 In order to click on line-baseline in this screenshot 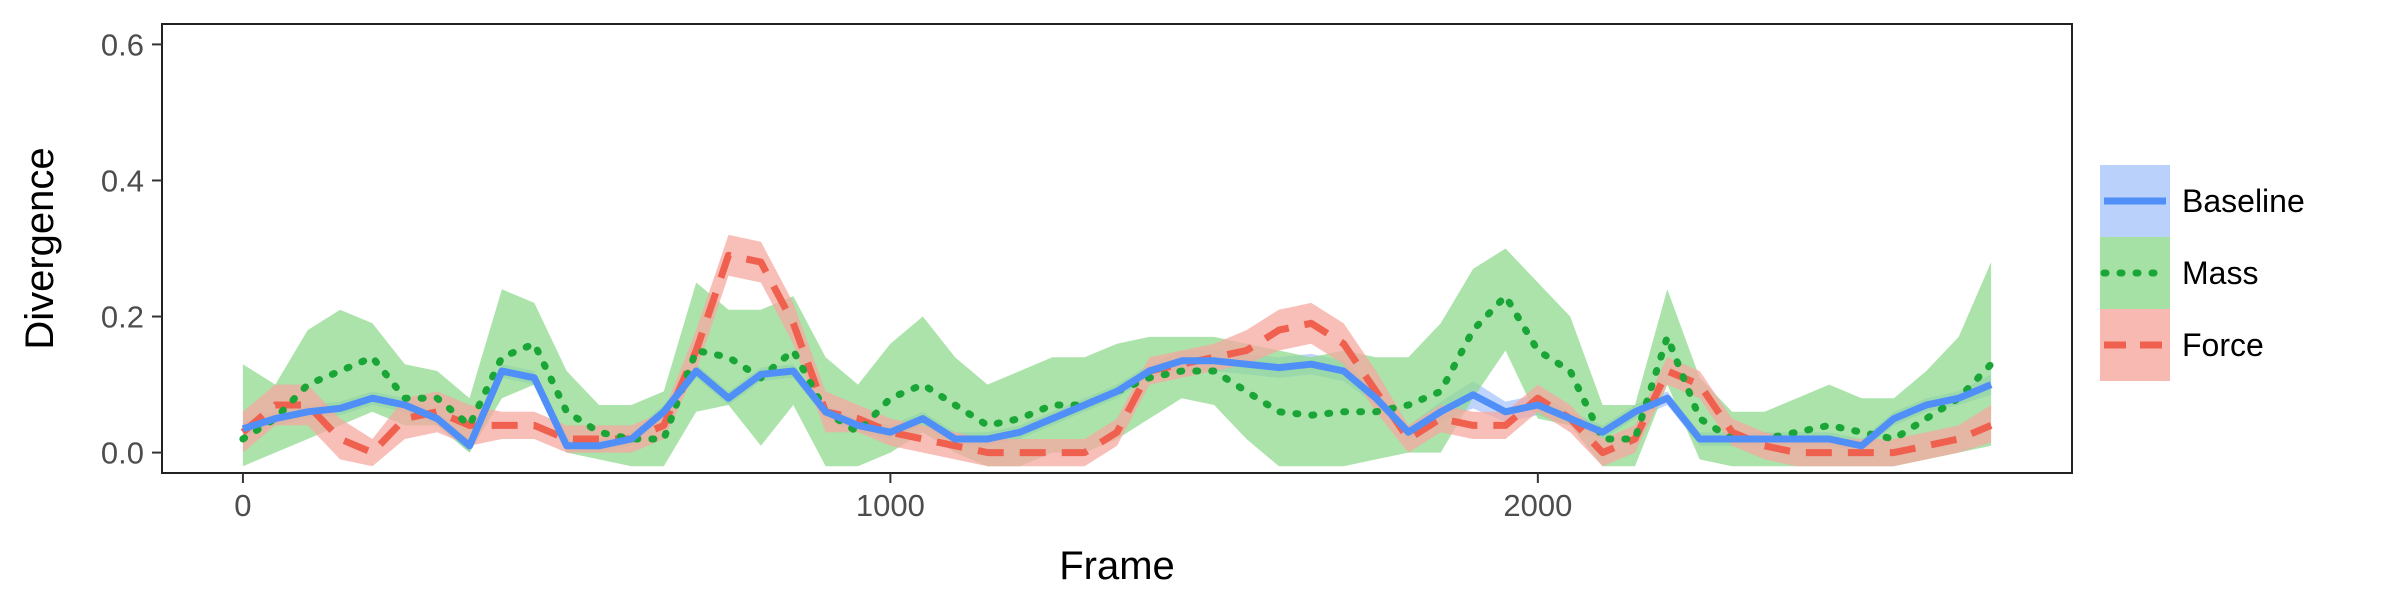, I will do `click(1117, 403)`.